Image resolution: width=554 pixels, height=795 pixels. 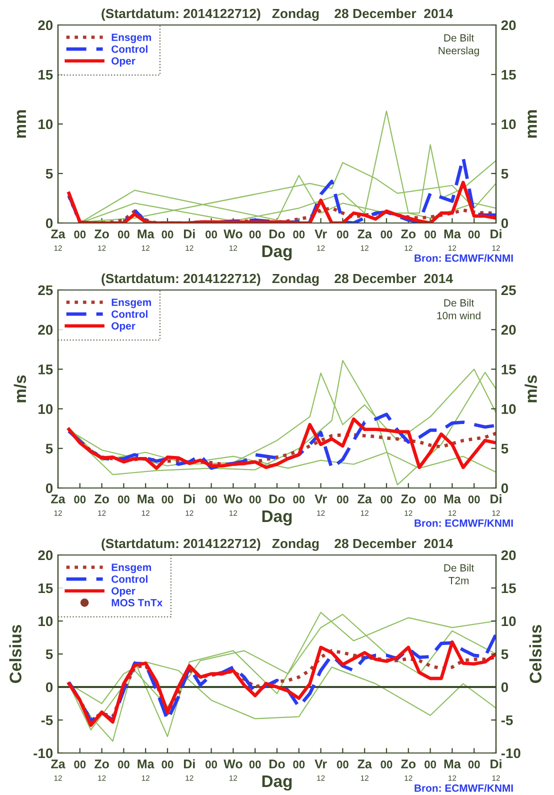 What do you see at coordinates (21, 124) in the screenshot?
I see `y-axis-title: mm` at bounding box center [21, 124].